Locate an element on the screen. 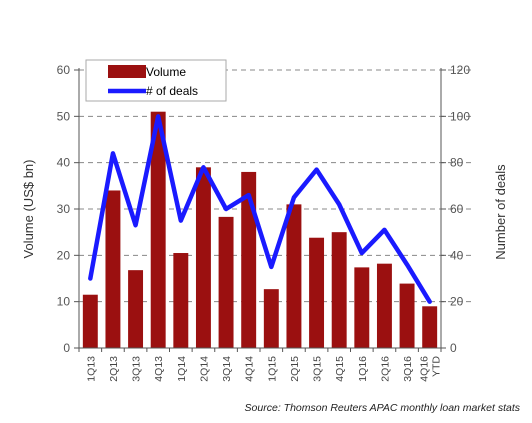 The height and width of the screenshot is (423, 532). legend-label-volume: Volume is located at coordinates (166, 72).